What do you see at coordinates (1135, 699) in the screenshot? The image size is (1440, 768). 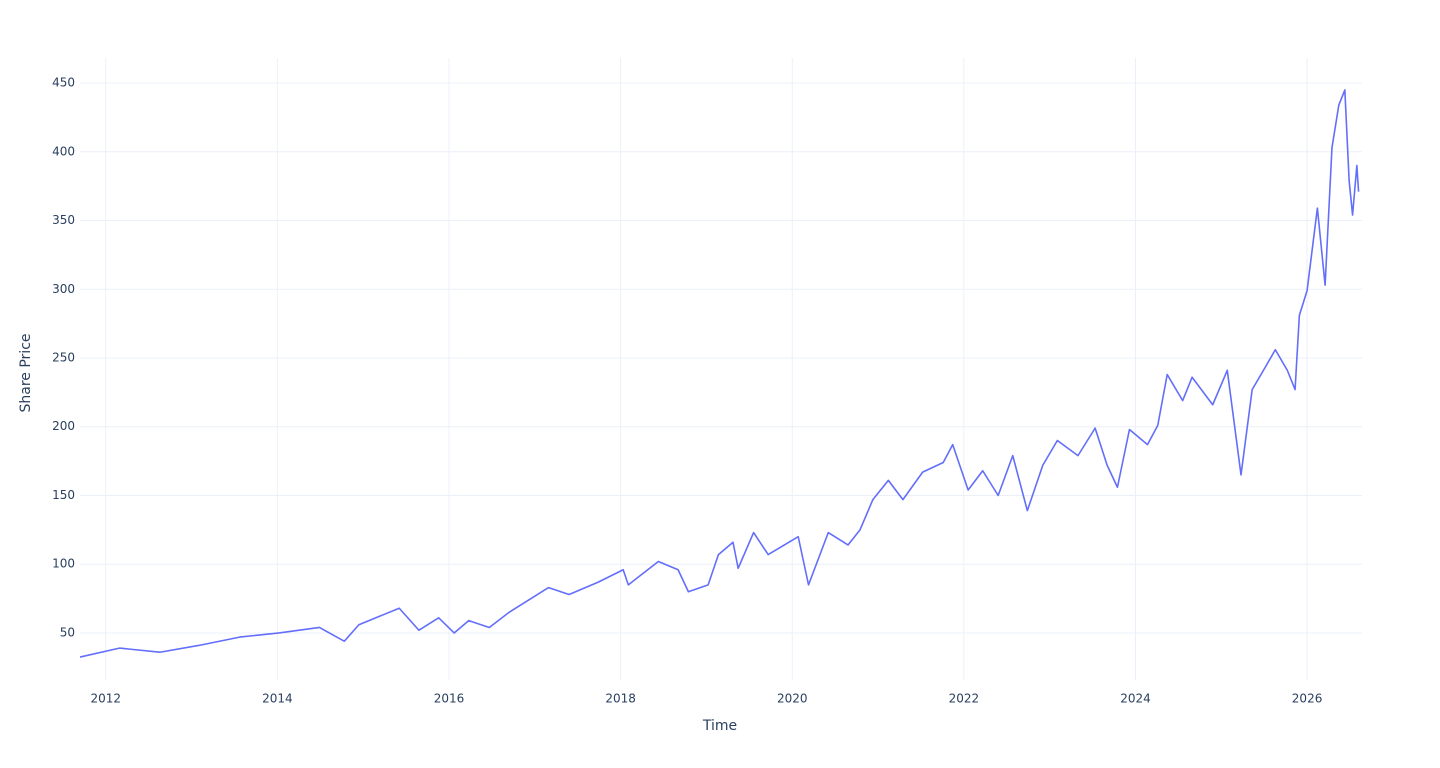 I see `x-tick-label: 2024` at bounding box center [1135, 699].